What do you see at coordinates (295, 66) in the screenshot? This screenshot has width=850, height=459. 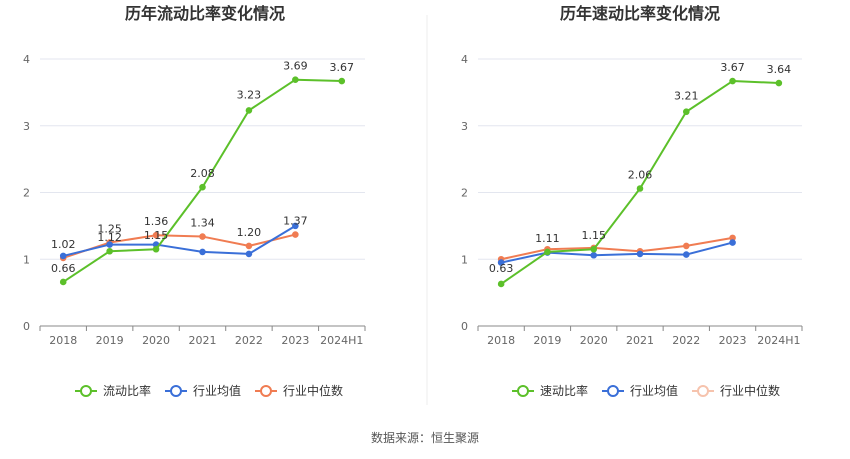 I see `data-label: 3.69` at bounding box center [295, 66].